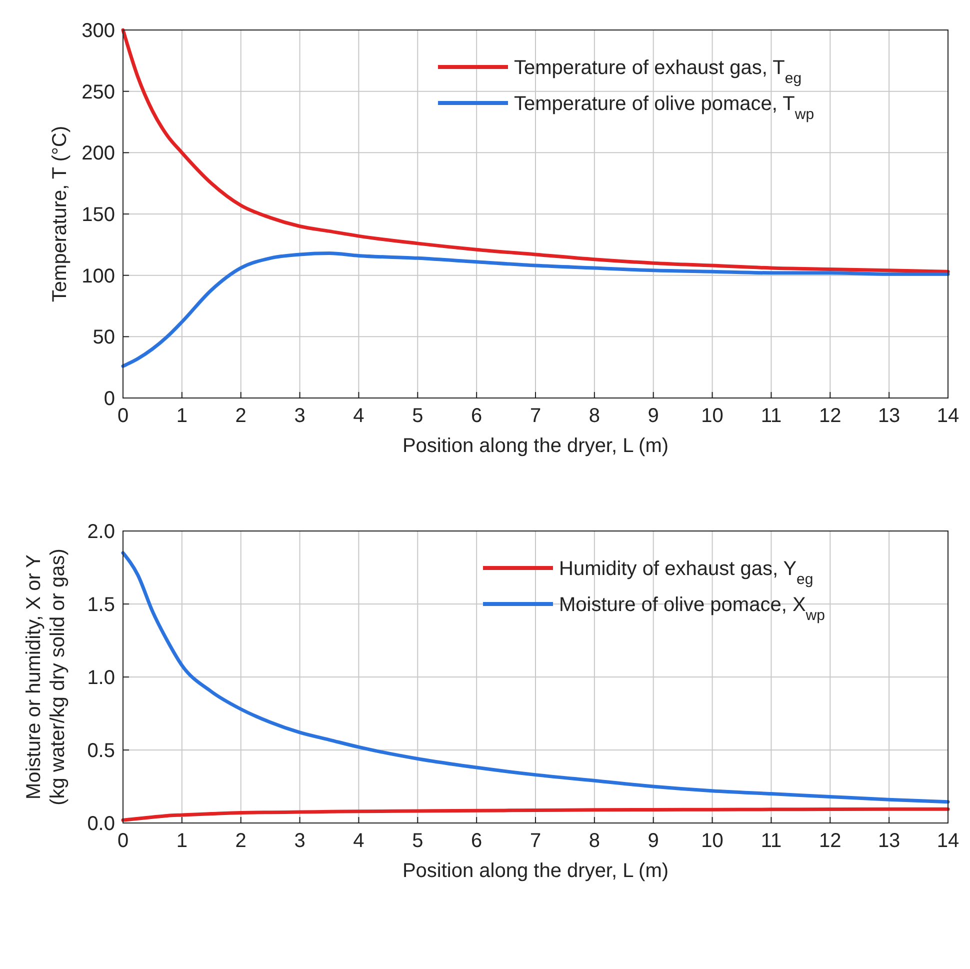 Image resolution: width=970 pixels, height=969 pixels. I want to click on y-tick-label: 0.0, so click(101, 824).